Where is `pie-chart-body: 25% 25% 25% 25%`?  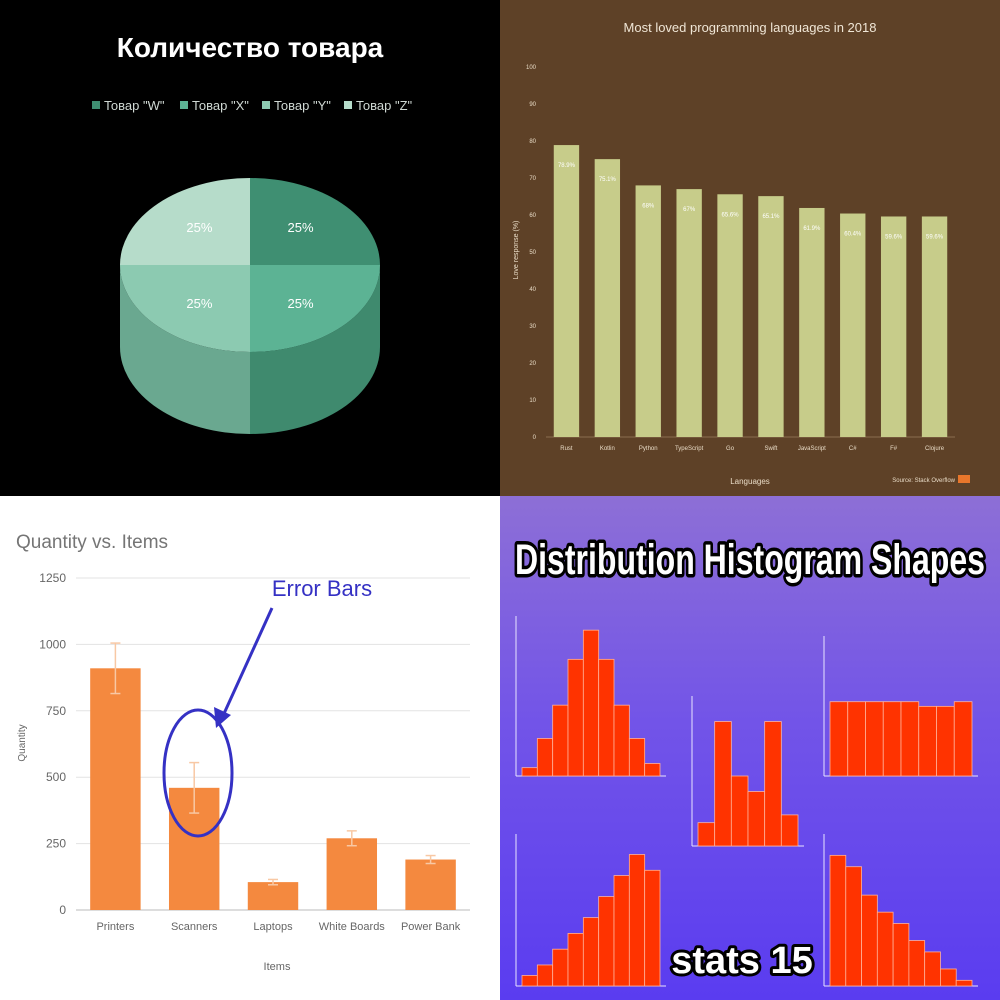 pie-chart-body: 25% 25% 25% 25% is located at coordinates (250, 306).